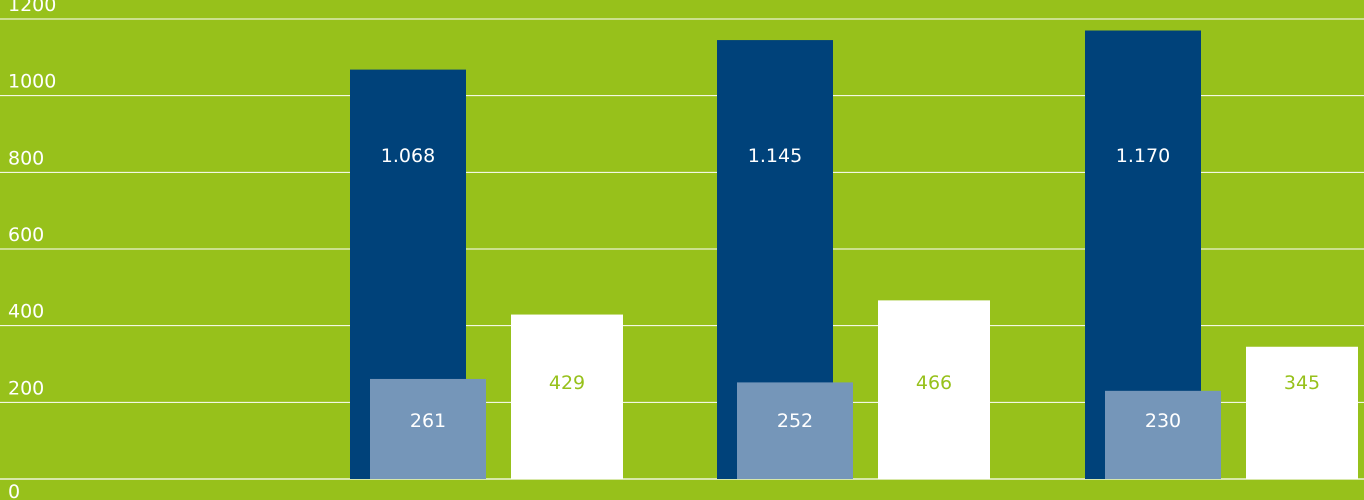 This screenshot has width=1364, height=500. What do you see at coordinates (1143, 156) in the screenshot?
I see `data-label-series1-group3: 1.170` at bounding box center [1143, 156].